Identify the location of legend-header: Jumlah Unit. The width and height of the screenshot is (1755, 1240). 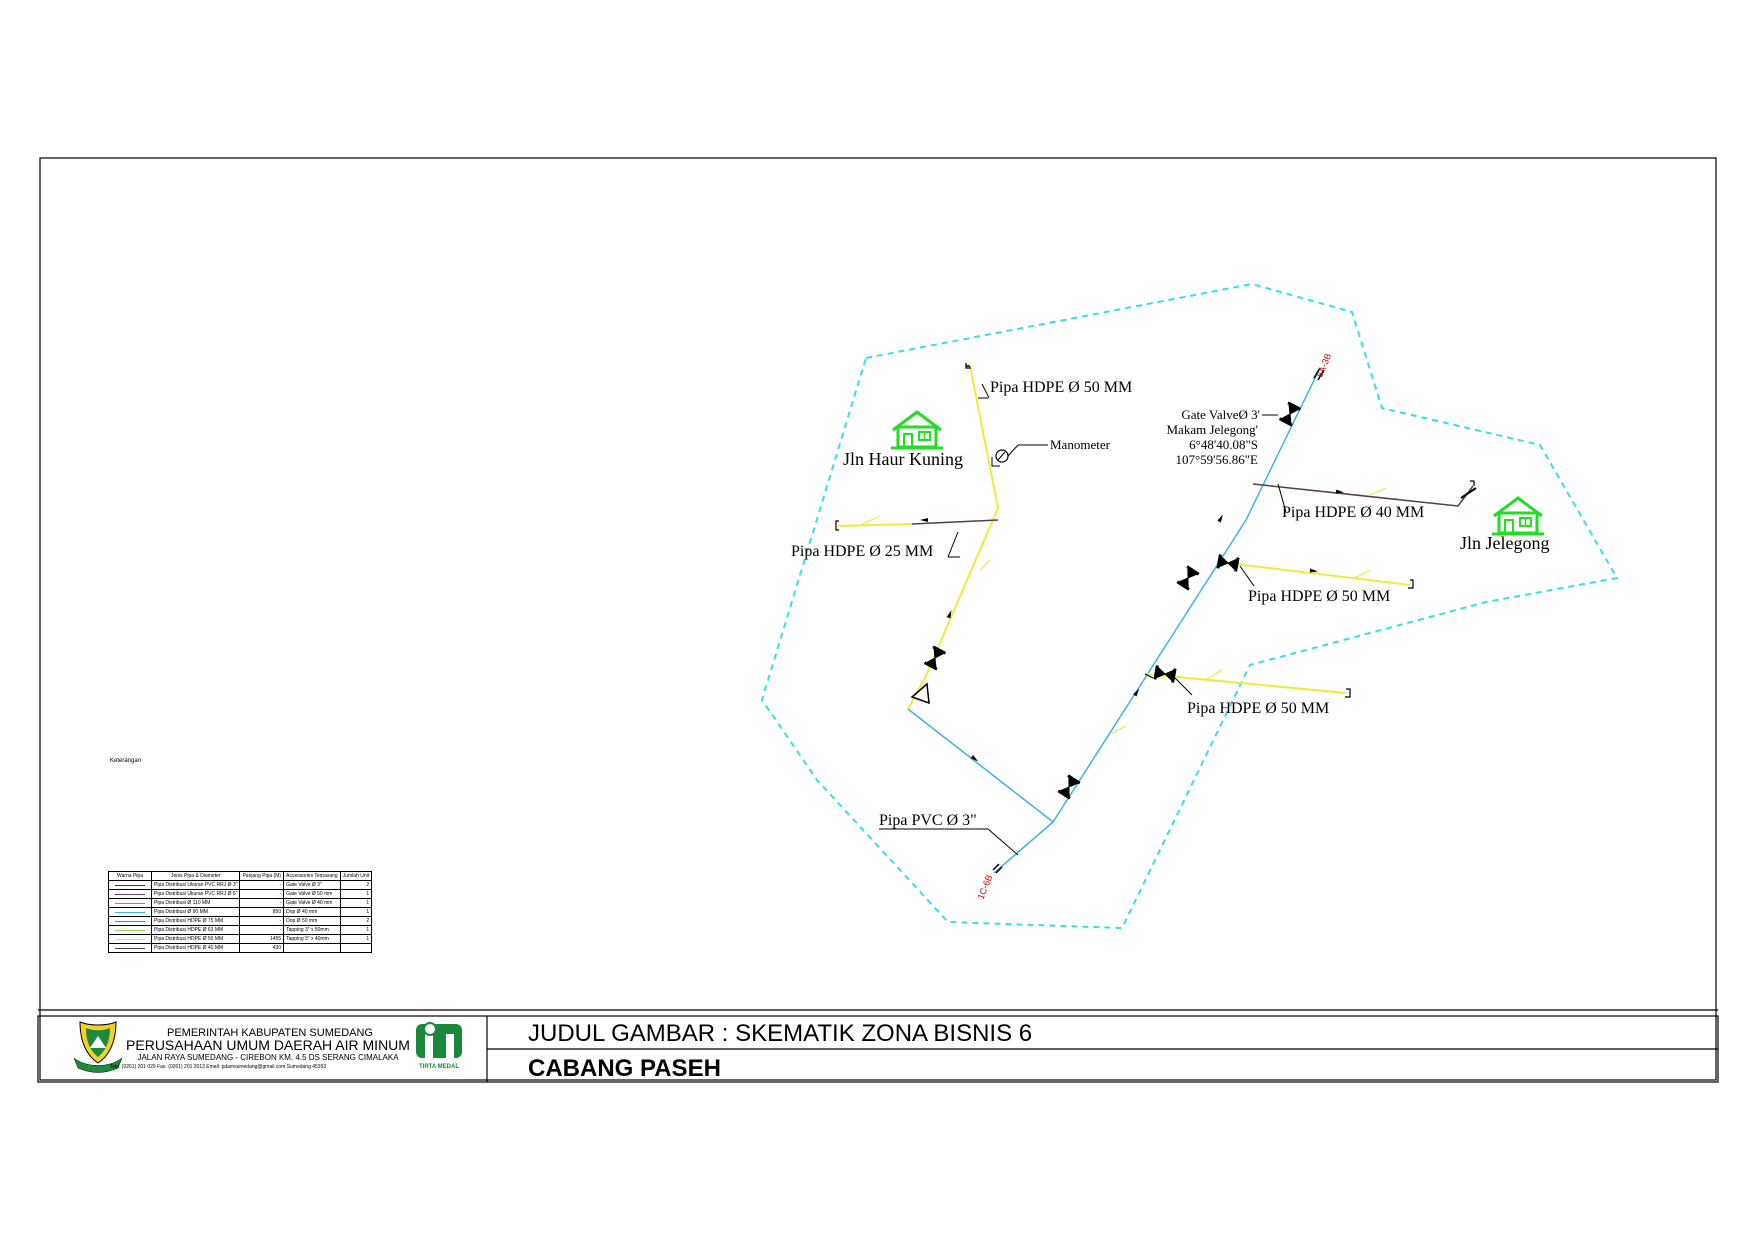
(356, 876).